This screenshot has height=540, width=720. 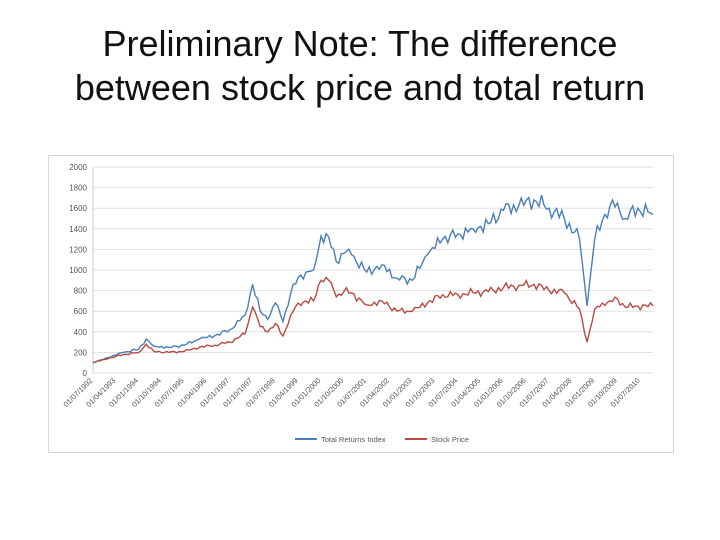 I want to click on series-line-stock-price, so click(x=373, y=320).